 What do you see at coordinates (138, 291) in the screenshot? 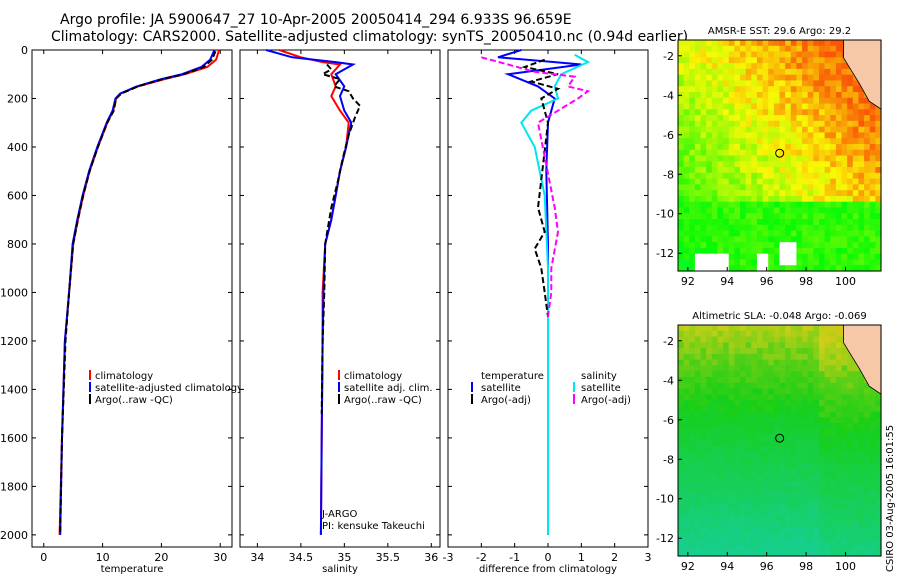
I see `series-line-argo-raw-qc-` at bounding box center [138, 291].